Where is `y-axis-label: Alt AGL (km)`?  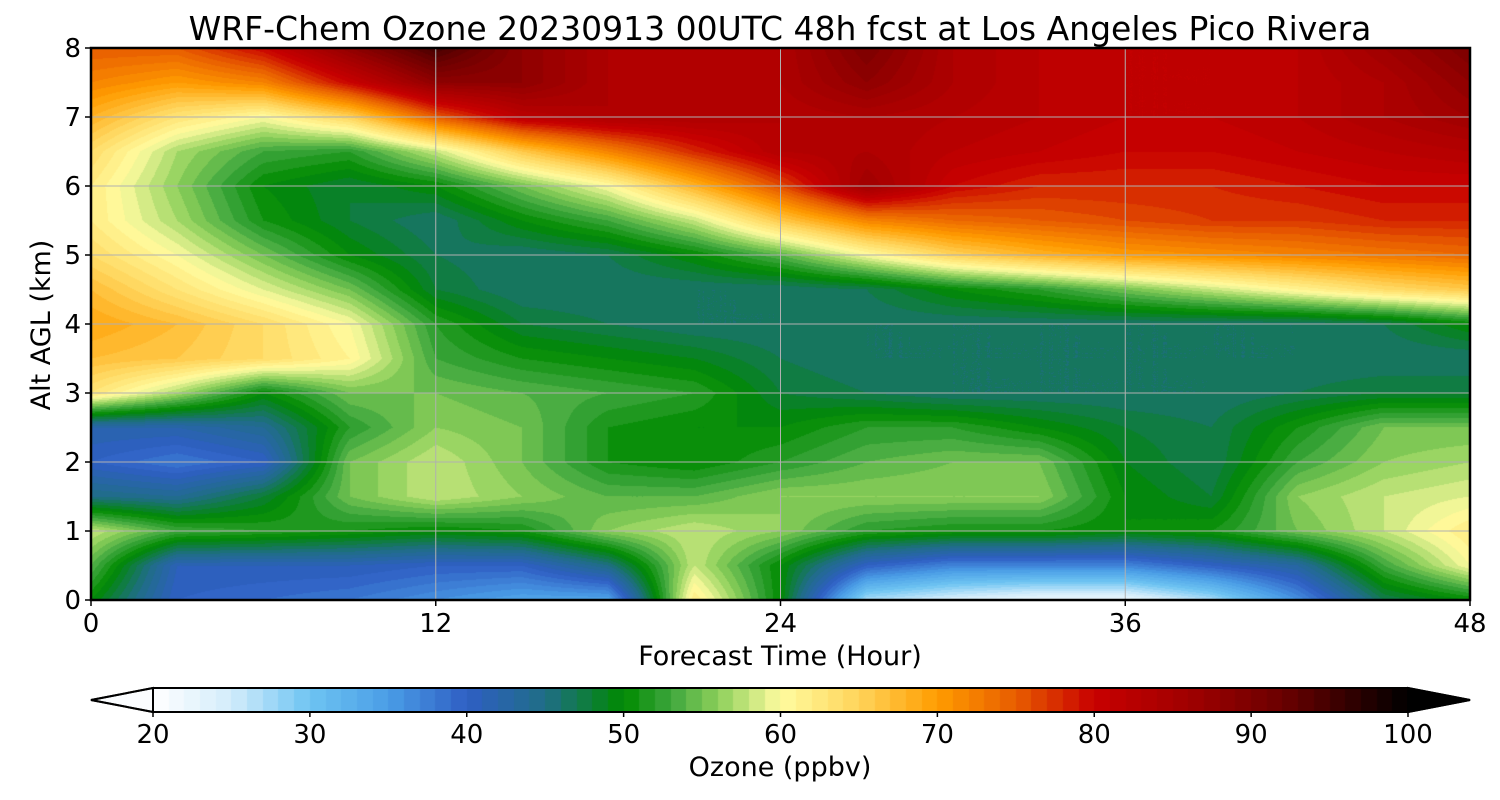 y-axis-label: Alt AGL (km) is located at coordinates (41, 325).